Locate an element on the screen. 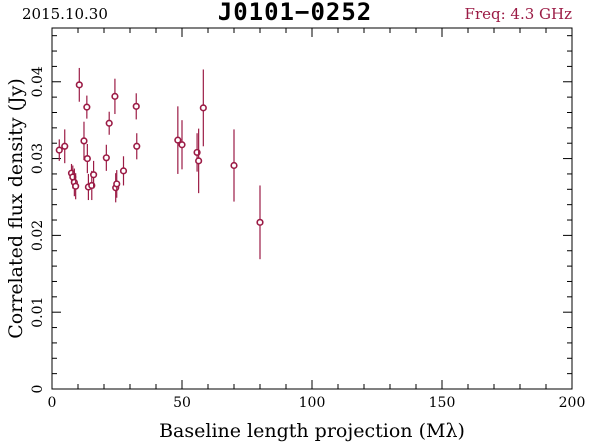 The image size is (590, 443). x-tick-label: 0 is located at coordinates (52, 403).